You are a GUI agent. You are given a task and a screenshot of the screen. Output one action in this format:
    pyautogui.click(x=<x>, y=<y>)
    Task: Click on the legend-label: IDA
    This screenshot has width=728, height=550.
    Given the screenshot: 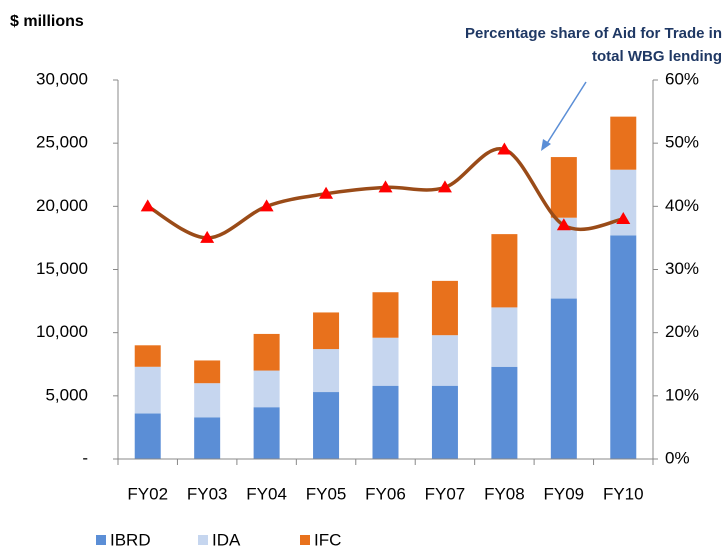 What is the action you would take?
    pyautogui.click(x=226, y=539)
    